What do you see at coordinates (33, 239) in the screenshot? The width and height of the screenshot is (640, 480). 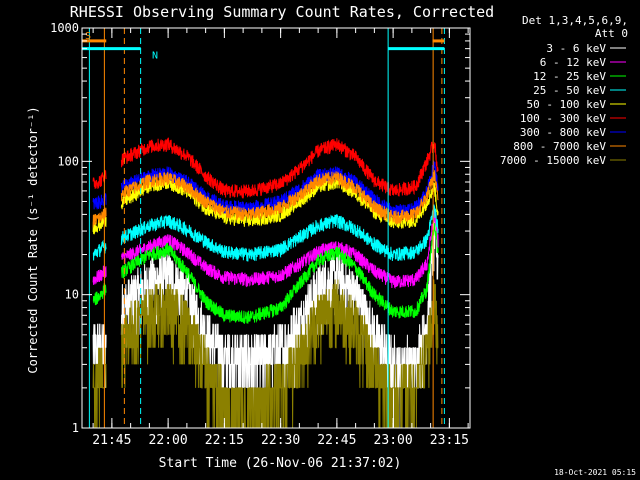 I see `y-axis-label: Corrected Count Rate (s⁻¹ detector⁻¹)` at bounding box center [33, 239].